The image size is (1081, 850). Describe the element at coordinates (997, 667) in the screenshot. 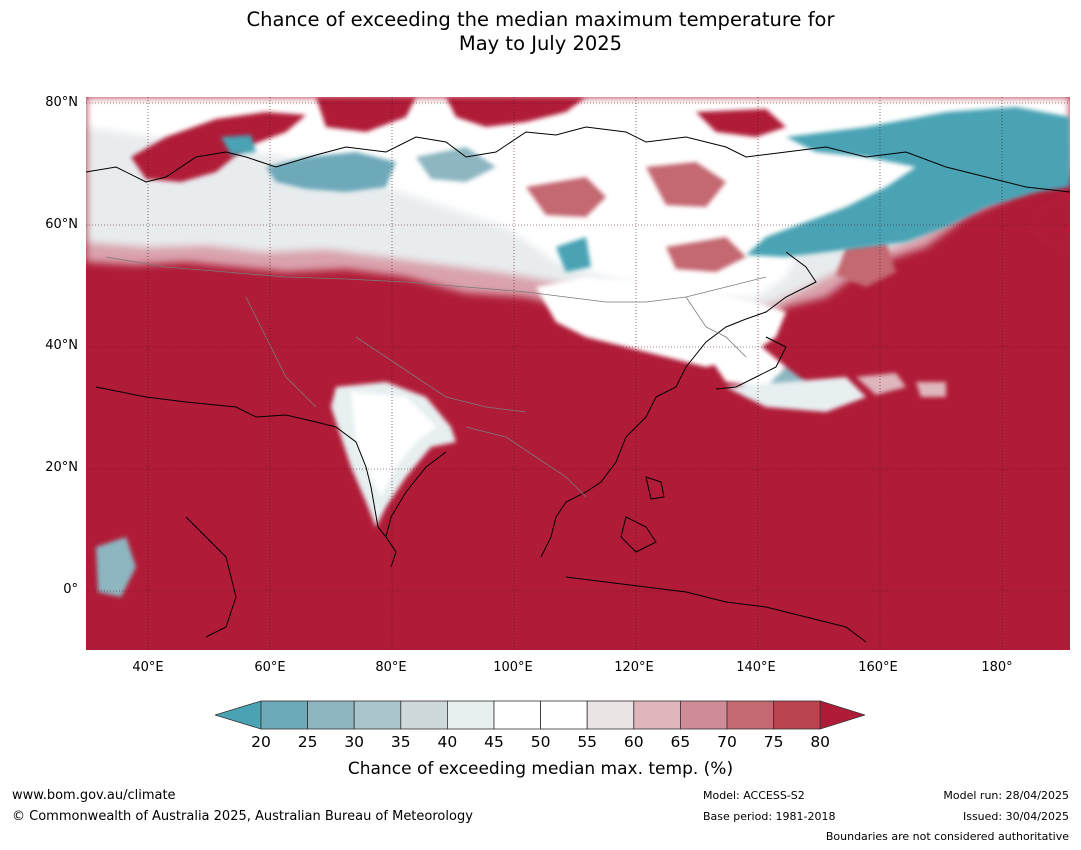

I see `lon-label-180: 180°` at that location.